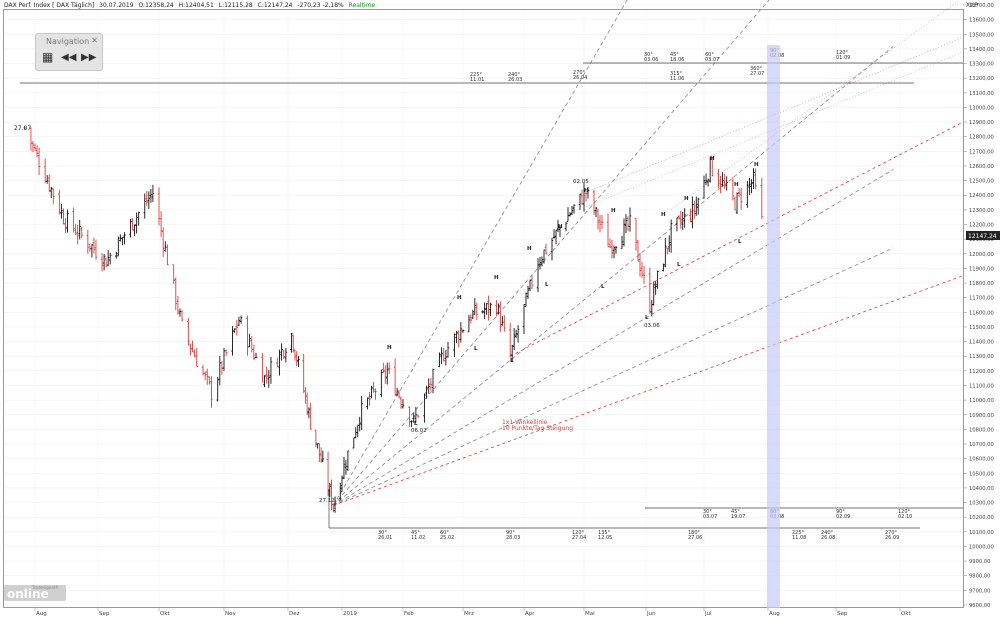 The height and width of the screenshot is (619, 1000). What do you see at coordinates (981, 123) in the screenshot?
I see `y-tick-label: 12900,00` at bounding box center [981, 123].